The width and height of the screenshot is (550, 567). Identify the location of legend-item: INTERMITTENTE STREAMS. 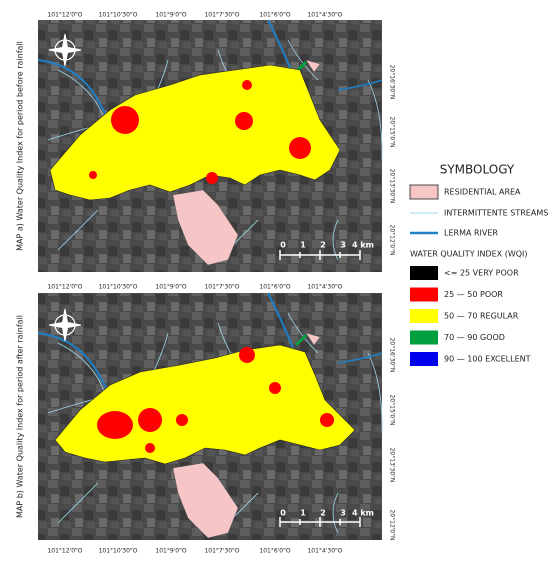
(496, 213).